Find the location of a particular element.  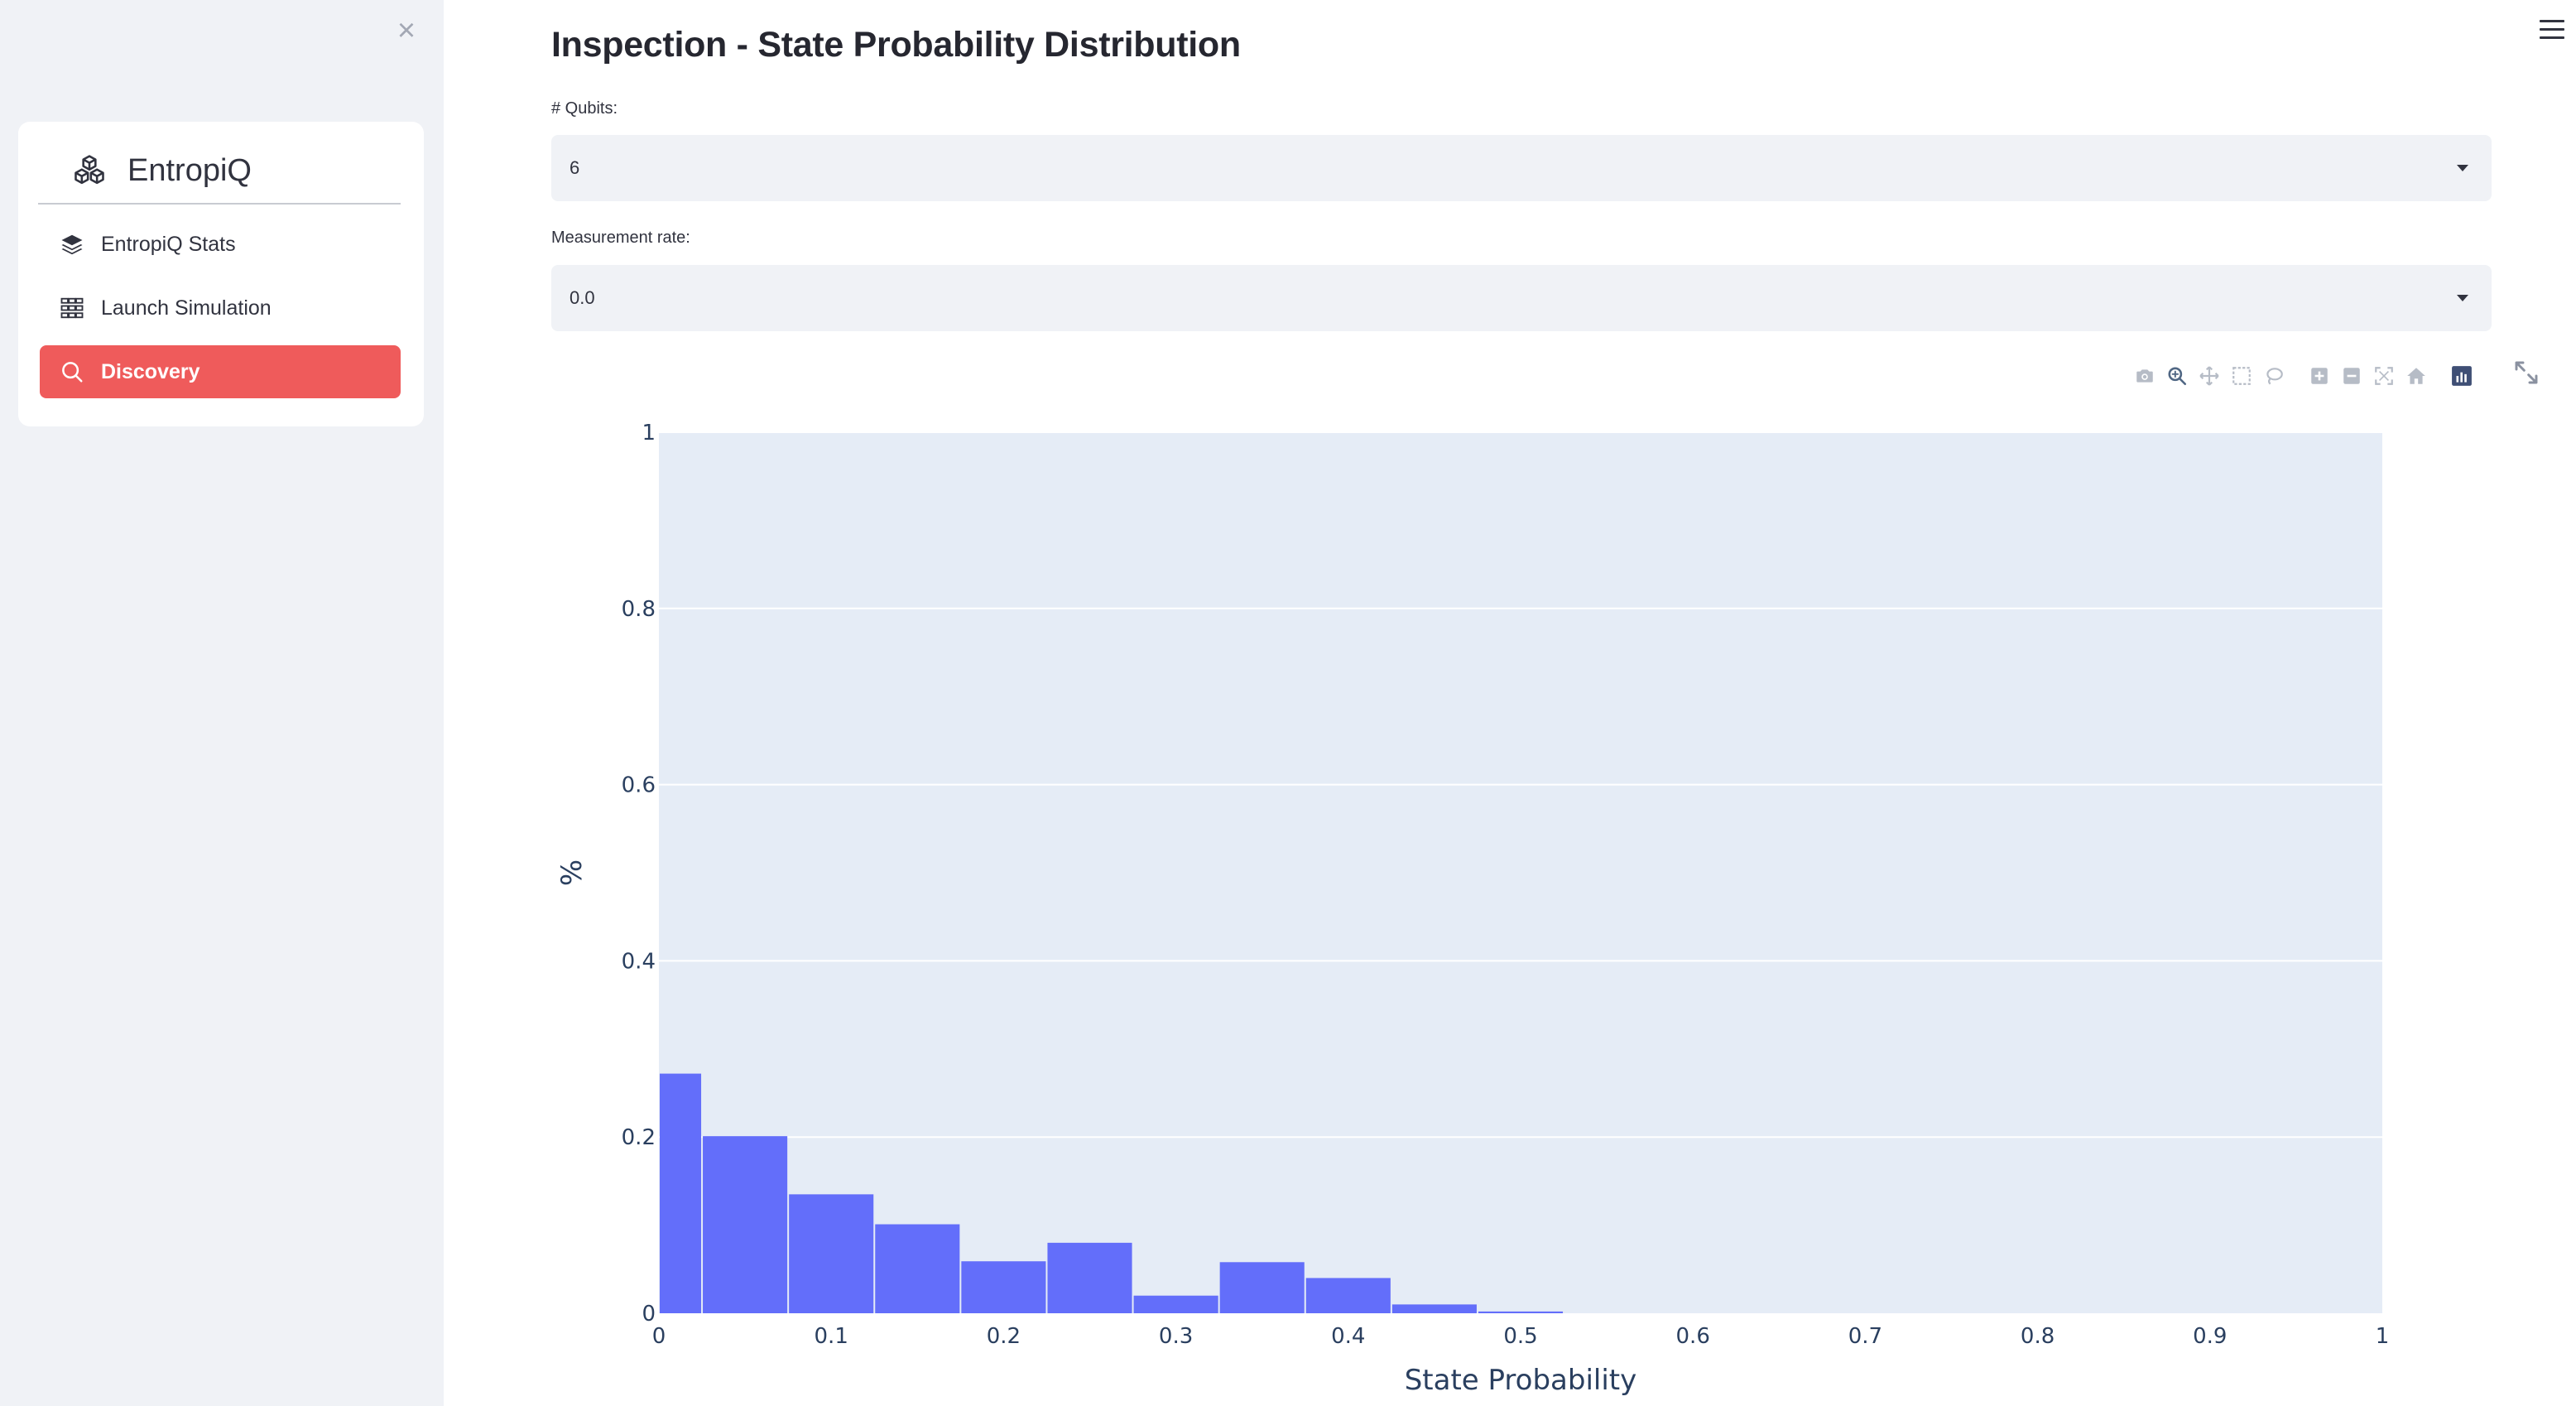

nav-item-discovery: Discovery is located at coordinates (220, 372).